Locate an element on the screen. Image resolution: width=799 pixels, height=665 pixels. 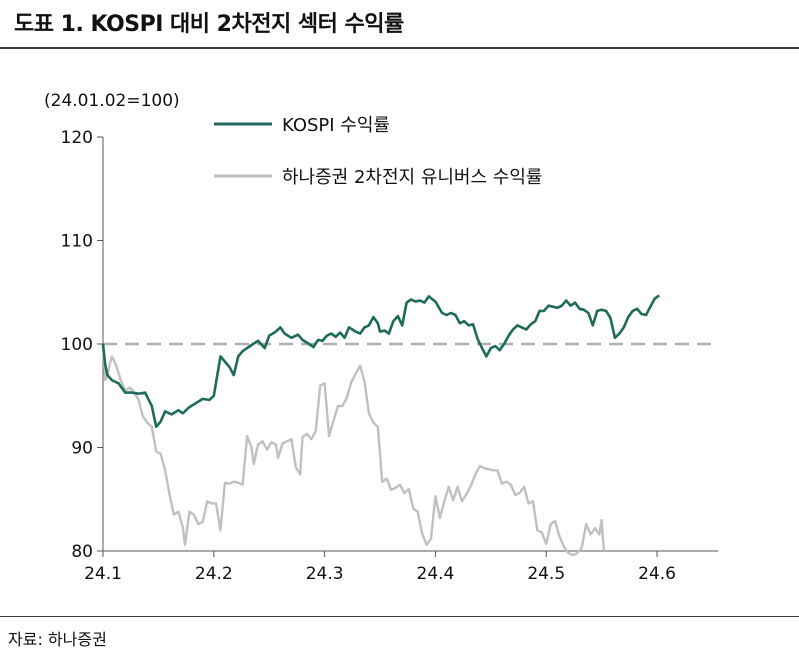
x-tick-label: 24.5 is located at coordinates (546, 574).